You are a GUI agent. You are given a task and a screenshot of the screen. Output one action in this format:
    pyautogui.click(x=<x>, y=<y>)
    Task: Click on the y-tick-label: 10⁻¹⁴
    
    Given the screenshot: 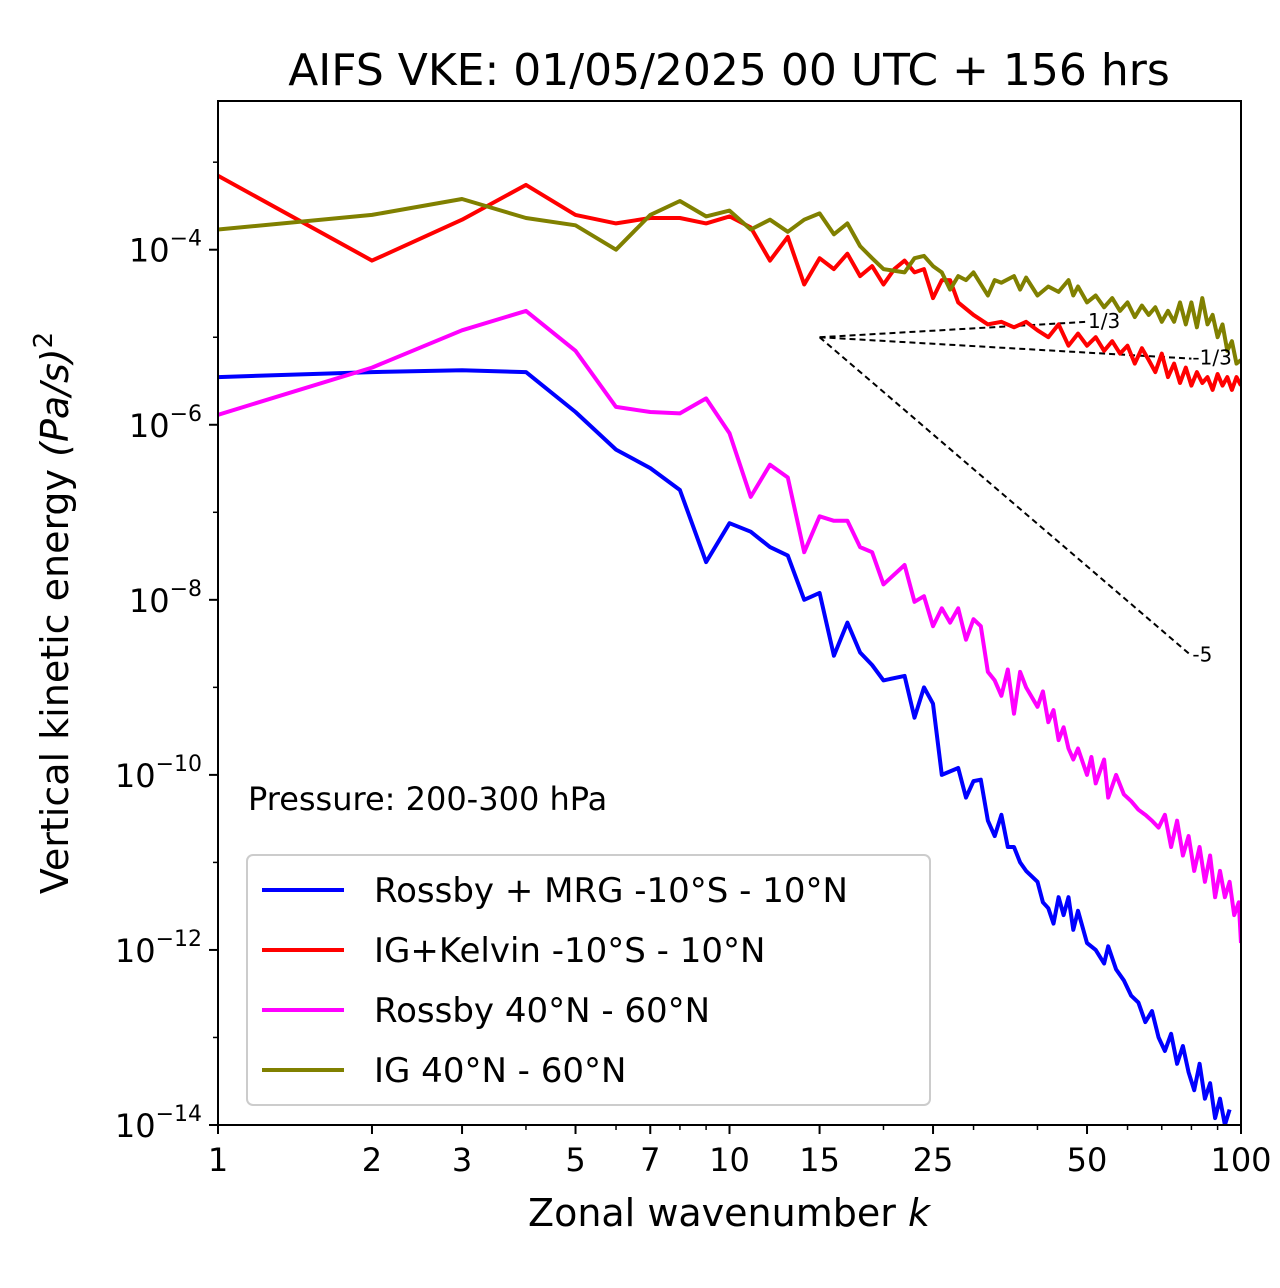 What is the action you would take?
    pyautogui.click(x=158, y=1123)
    